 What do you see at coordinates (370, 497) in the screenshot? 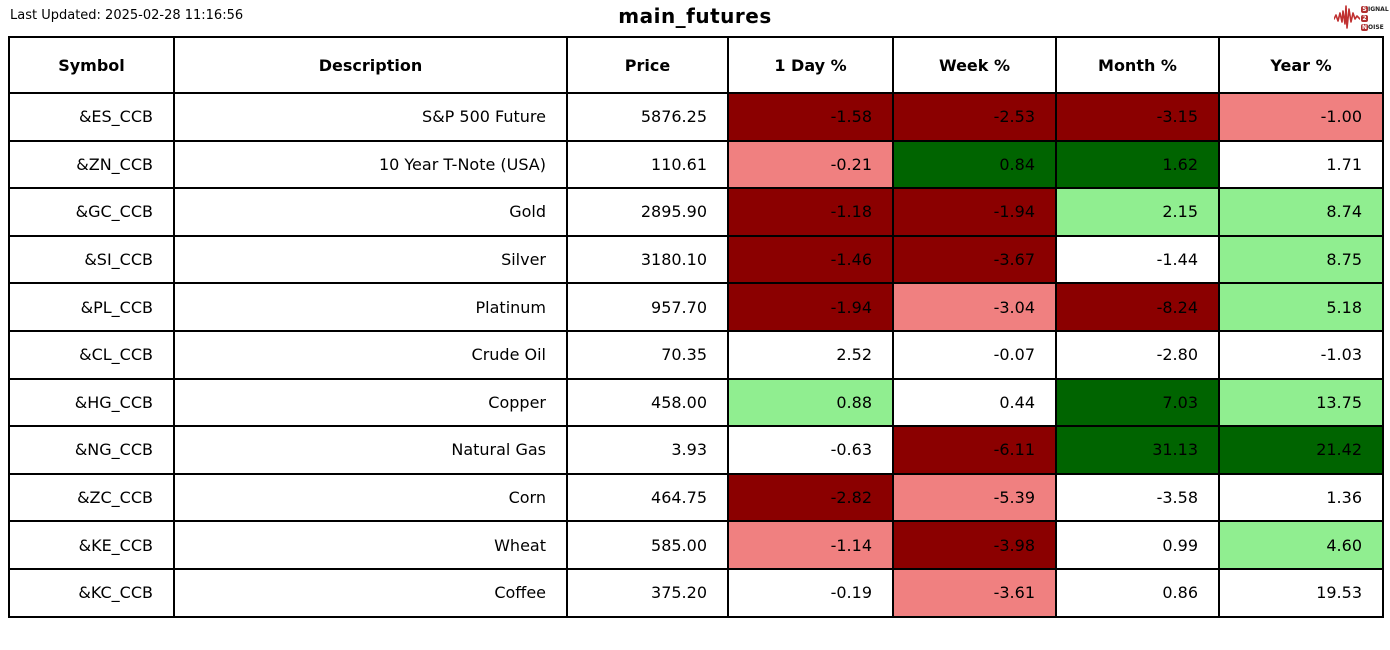
I see `description-cell: Corn` at bounding box center [370, 497].